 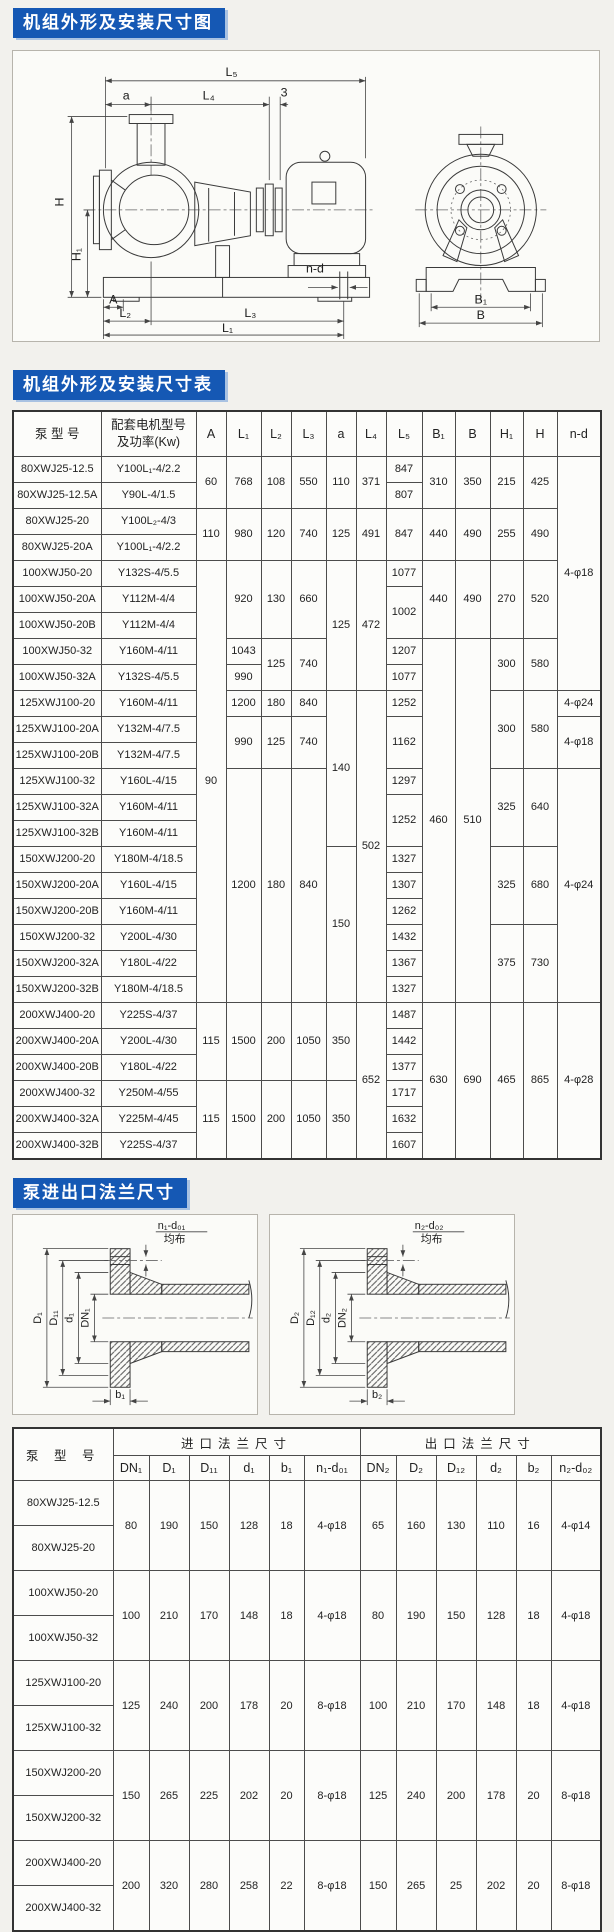 I want to click on col-header-D11: D₁₁, so click(x=209, y=1468).